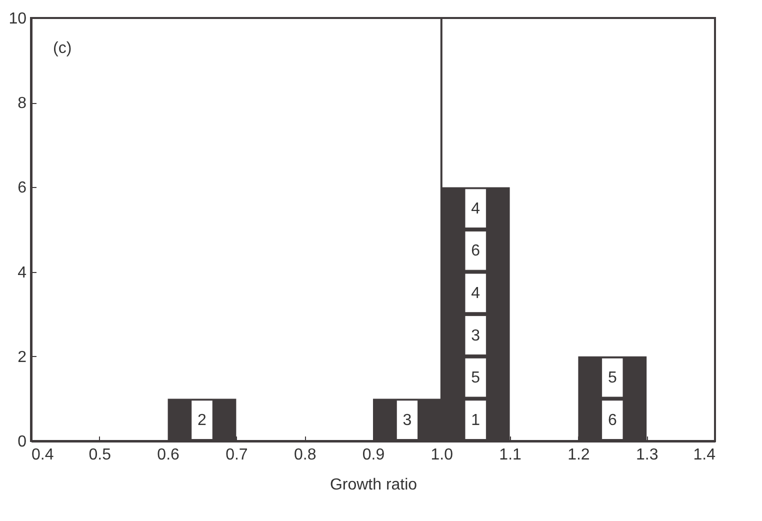  Describe the element at coordinates (305, 455) in the screenshot. I see `x-tick-label: 0.8` at that location.